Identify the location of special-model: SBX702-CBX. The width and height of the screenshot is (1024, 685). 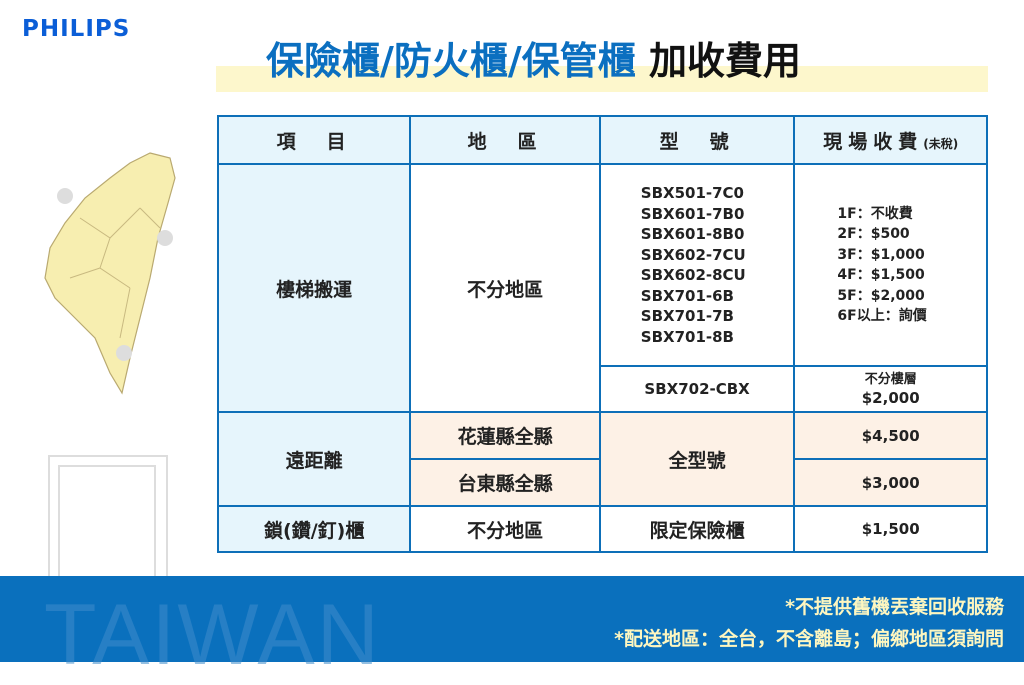
(697, 389).